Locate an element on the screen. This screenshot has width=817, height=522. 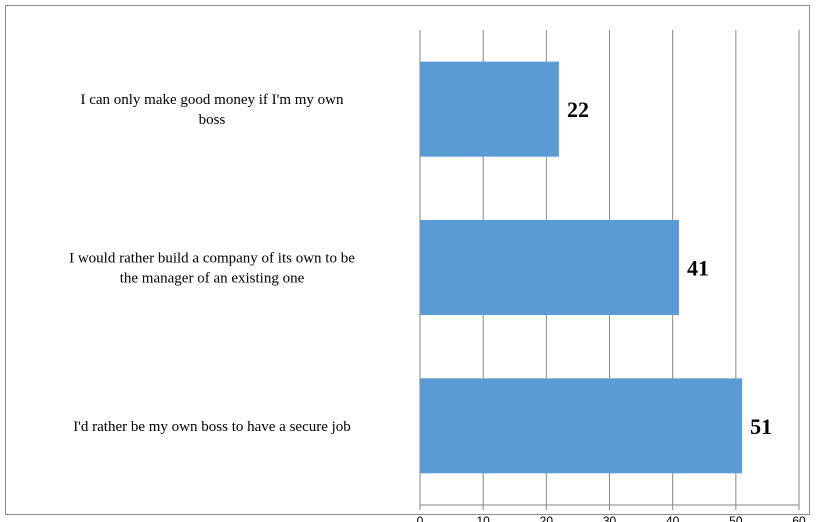
x-tick-label: 40 is located at coordinates (673, 518).